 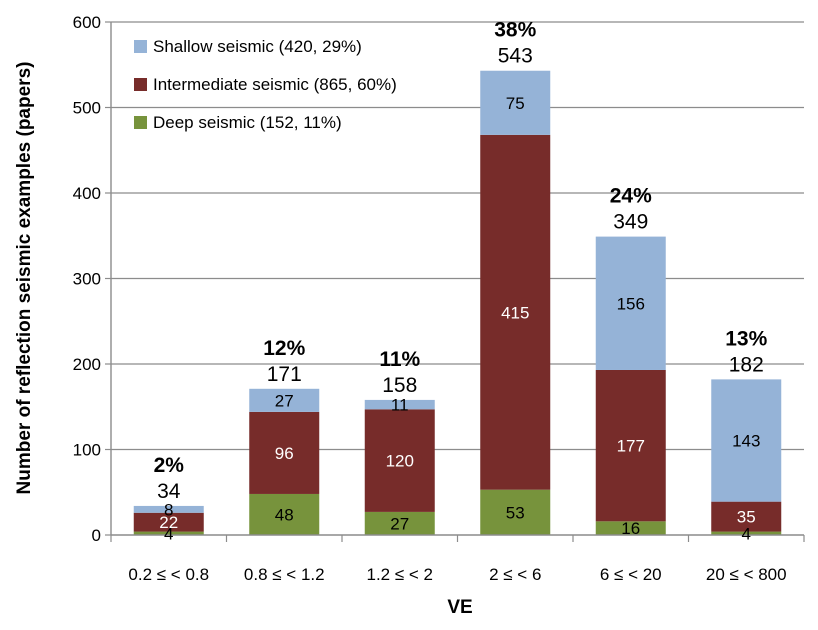 I want to click on data-label: 16, so click(x=630, y=528).